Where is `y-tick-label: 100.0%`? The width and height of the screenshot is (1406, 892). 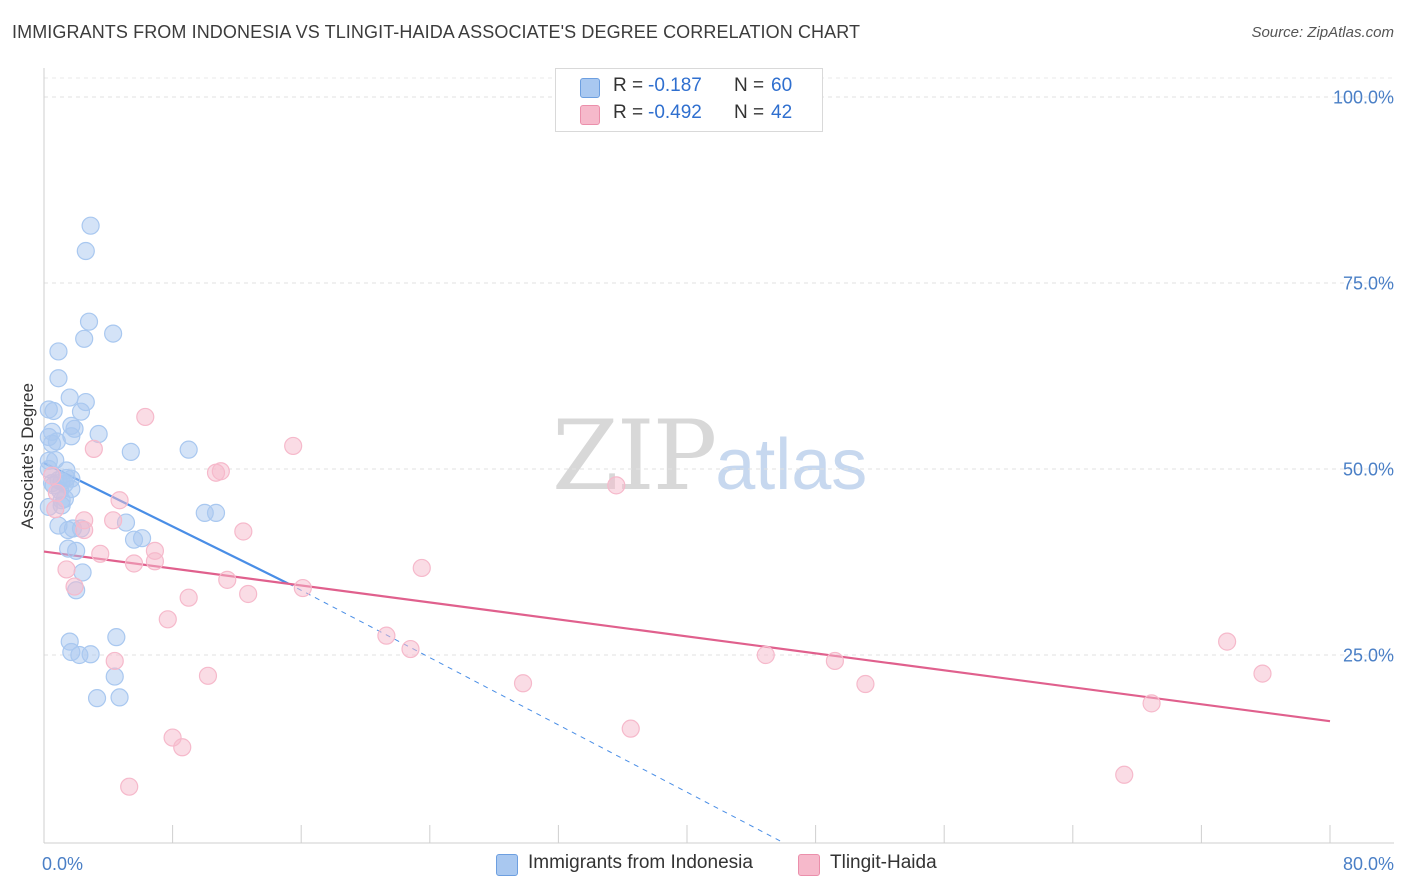
y-tick-label: 100.0% is located at coordinates (1363, 97).